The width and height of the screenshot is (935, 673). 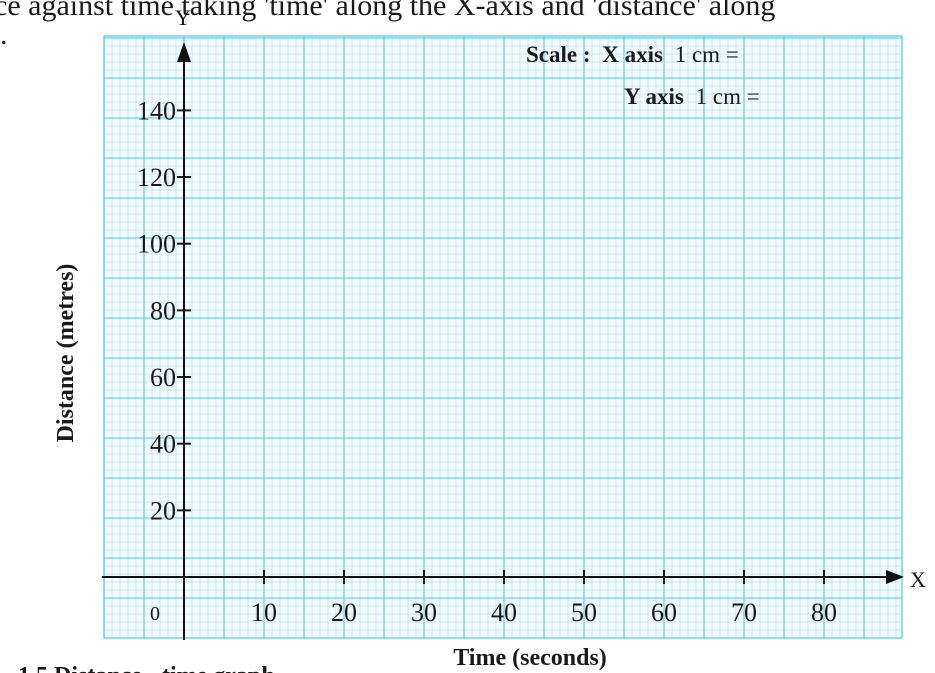 I want to click on header-text-line2: ., so click(x=4, y=34).